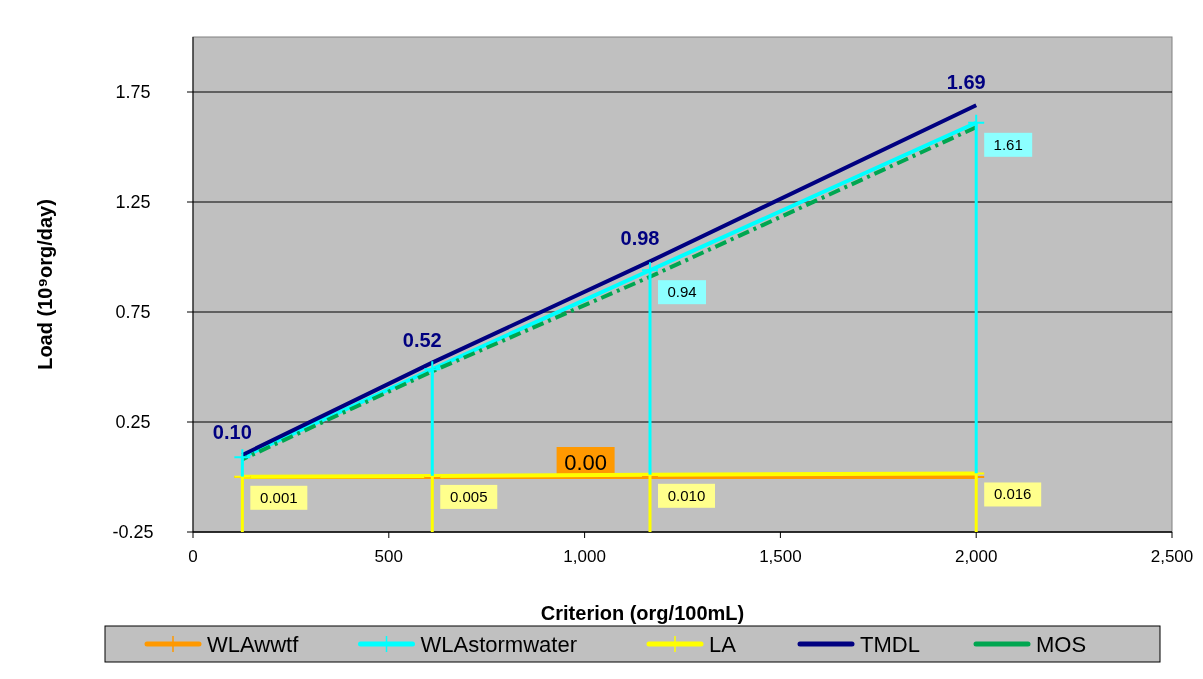 The height and width of the screenshot is (679, 1203). I want to click on x-tick-label: 1,000, so click(584, 556).